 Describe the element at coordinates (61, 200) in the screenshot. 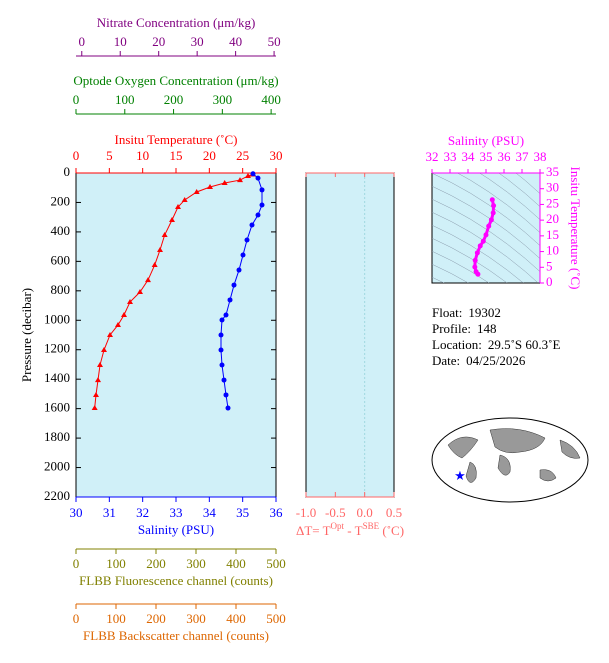

I see `y-tick-label: 200` at that location.